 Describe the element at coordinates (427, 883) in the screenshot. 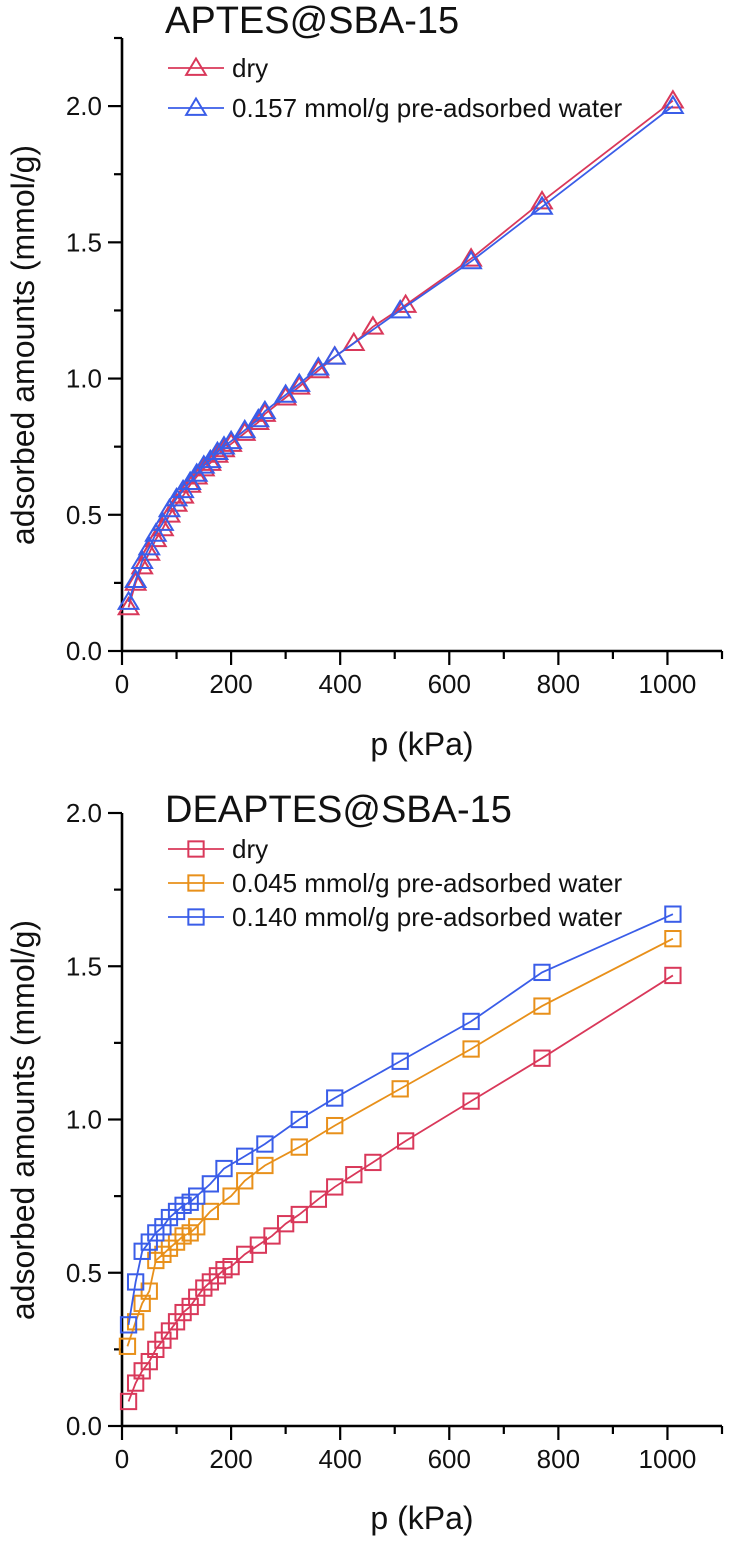

I see `legend-label: 0.045 mmol/g pre-adsorbed water` at that location.